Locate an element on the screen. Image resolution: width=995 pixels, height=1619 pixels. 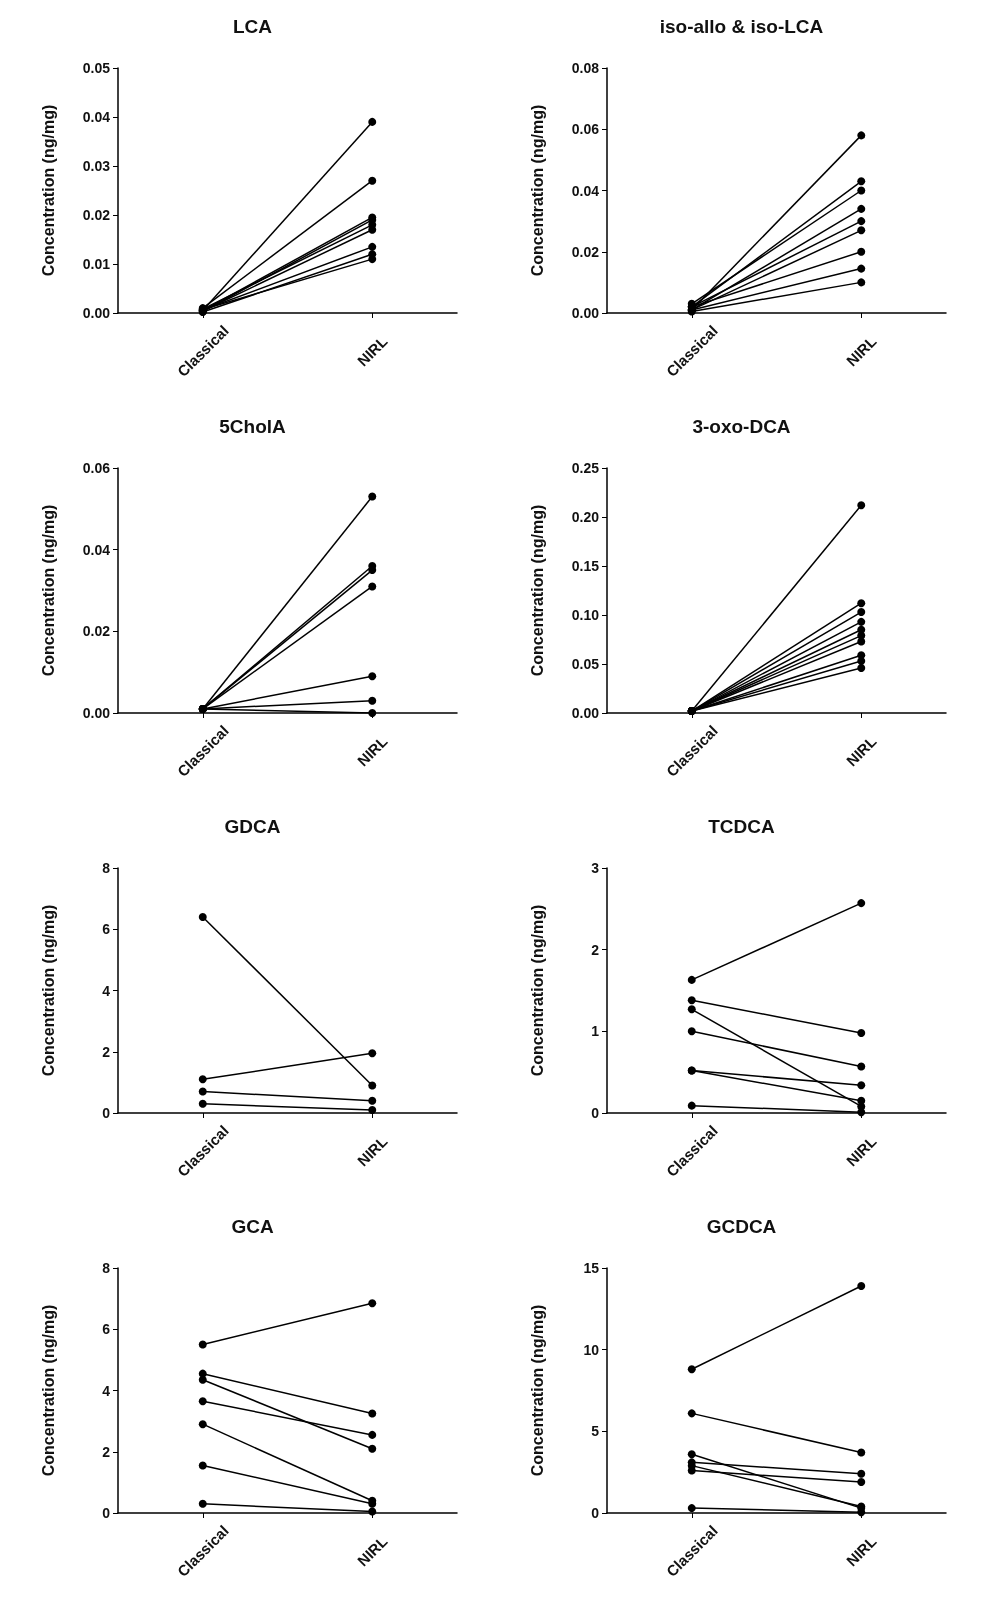
y-tick-label: 0.15 is located at coordinates (585, 566).